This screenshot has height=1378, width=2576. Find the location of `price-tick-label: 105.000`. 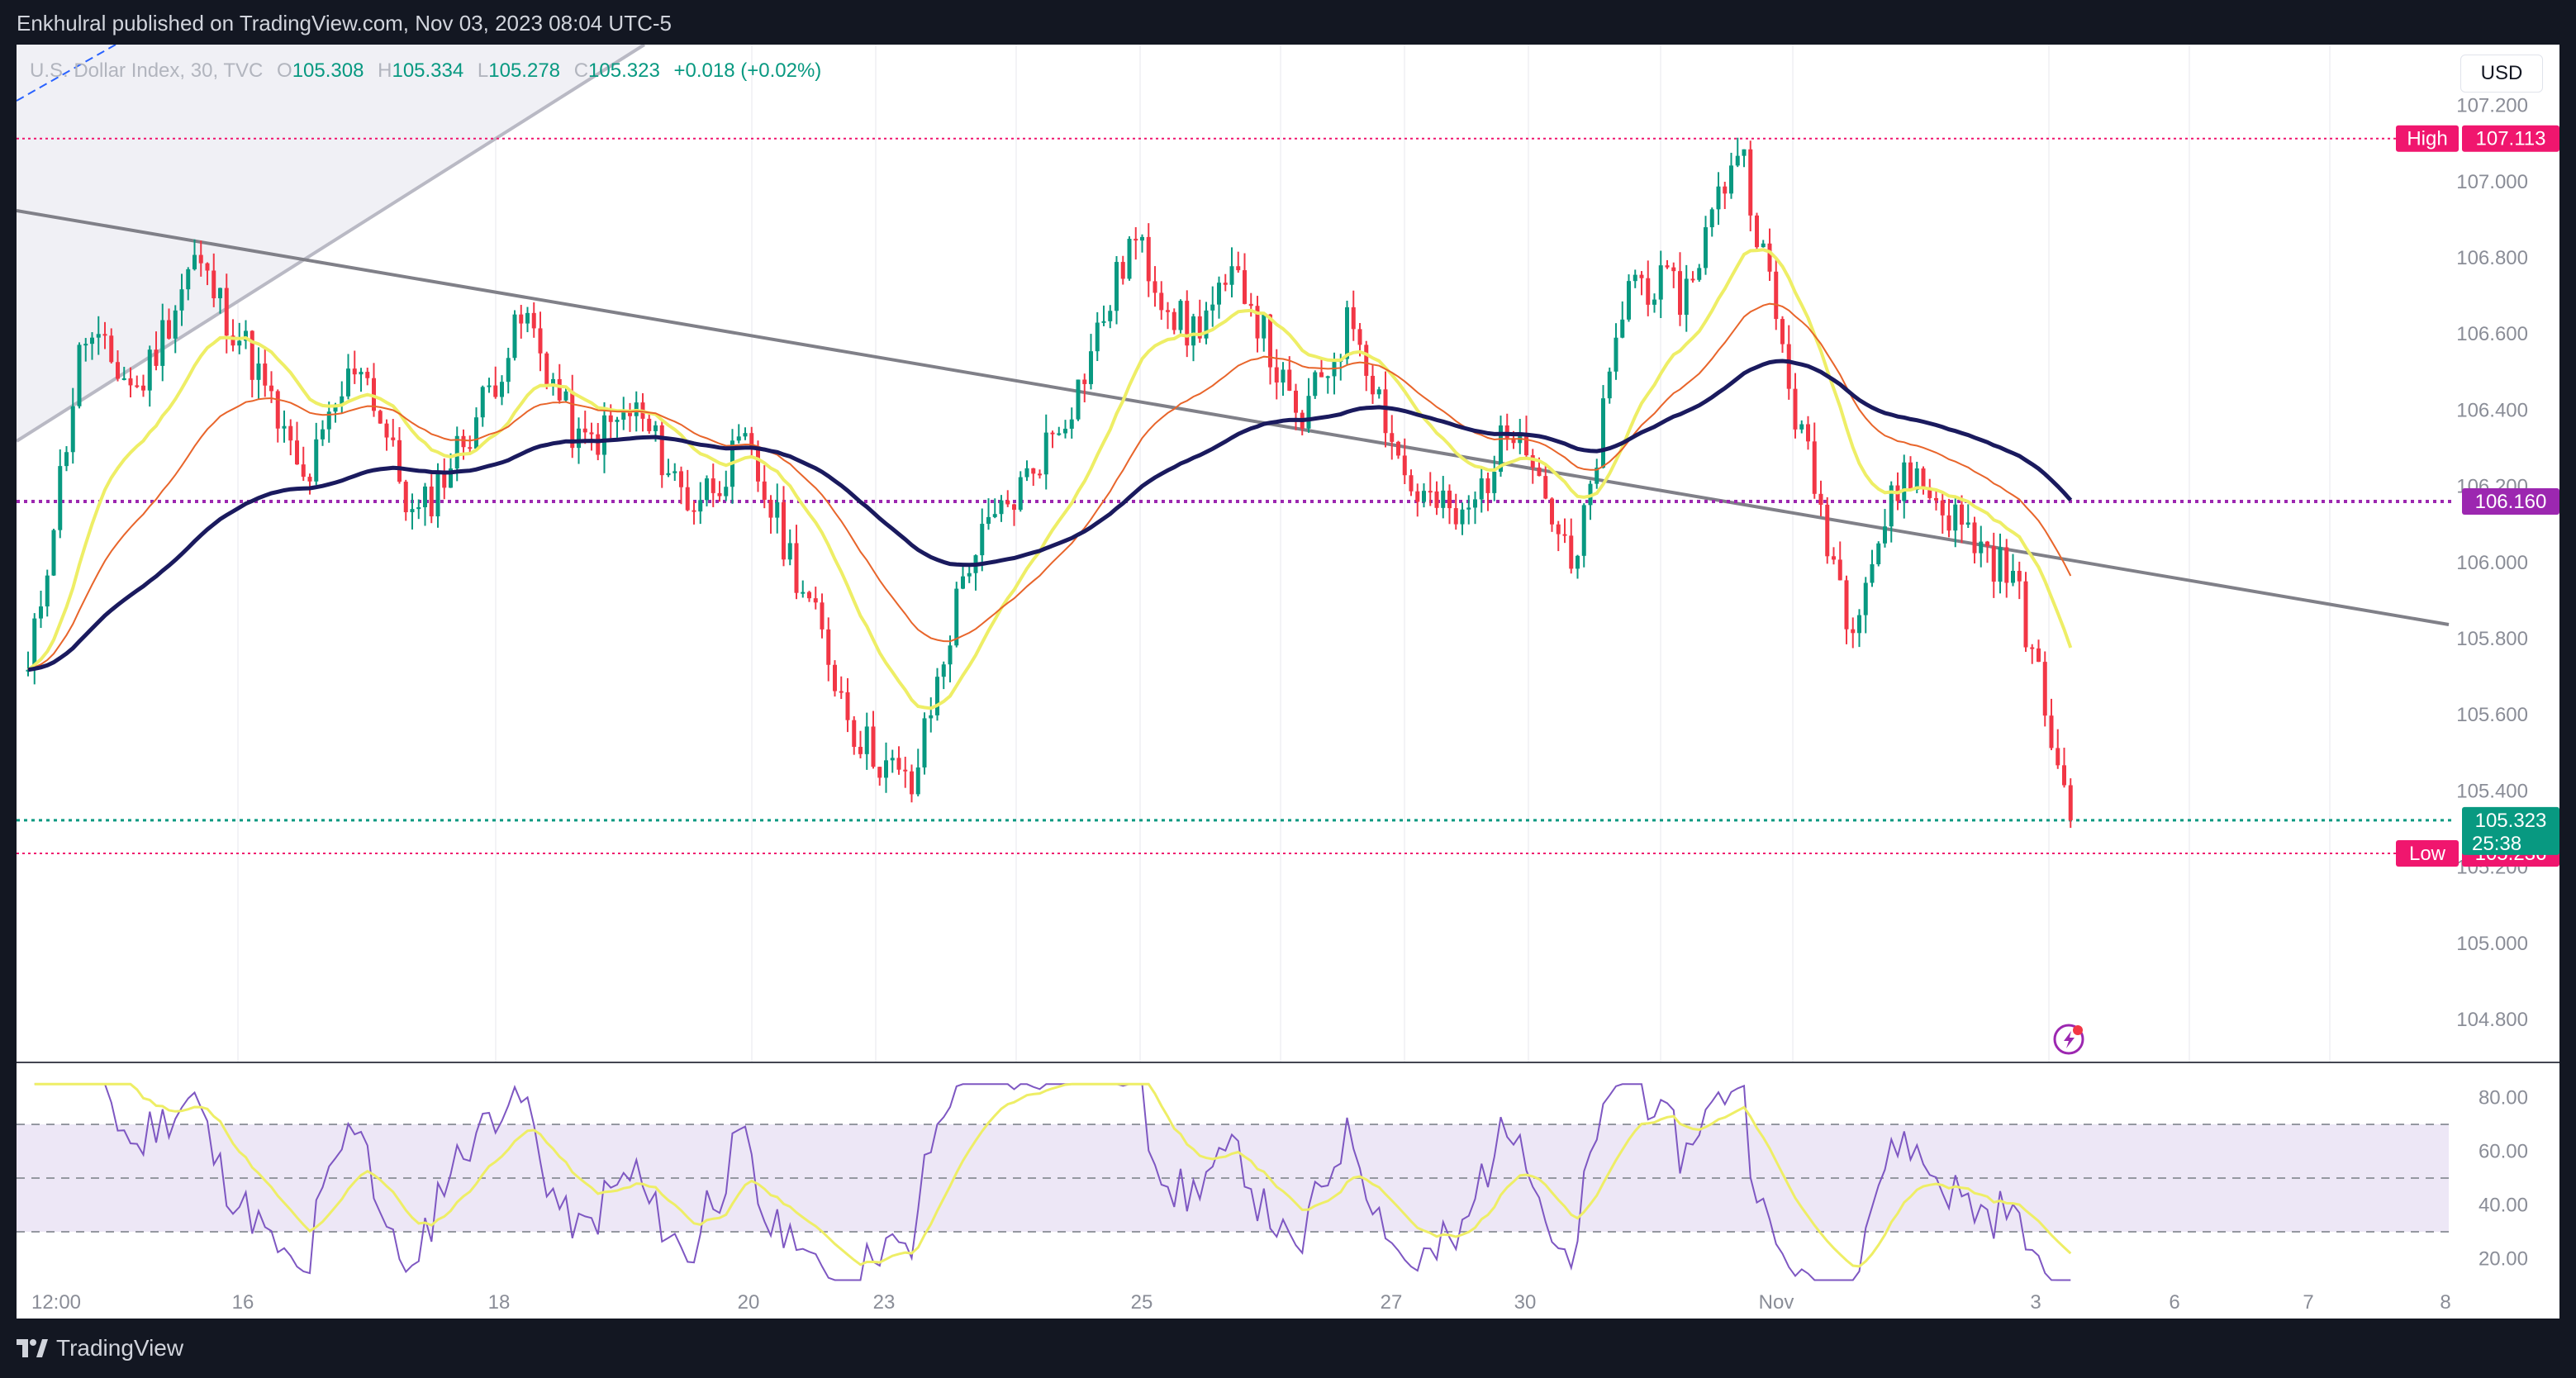

price-tick-label: 105.000 is located at coordinates (2492, 944).